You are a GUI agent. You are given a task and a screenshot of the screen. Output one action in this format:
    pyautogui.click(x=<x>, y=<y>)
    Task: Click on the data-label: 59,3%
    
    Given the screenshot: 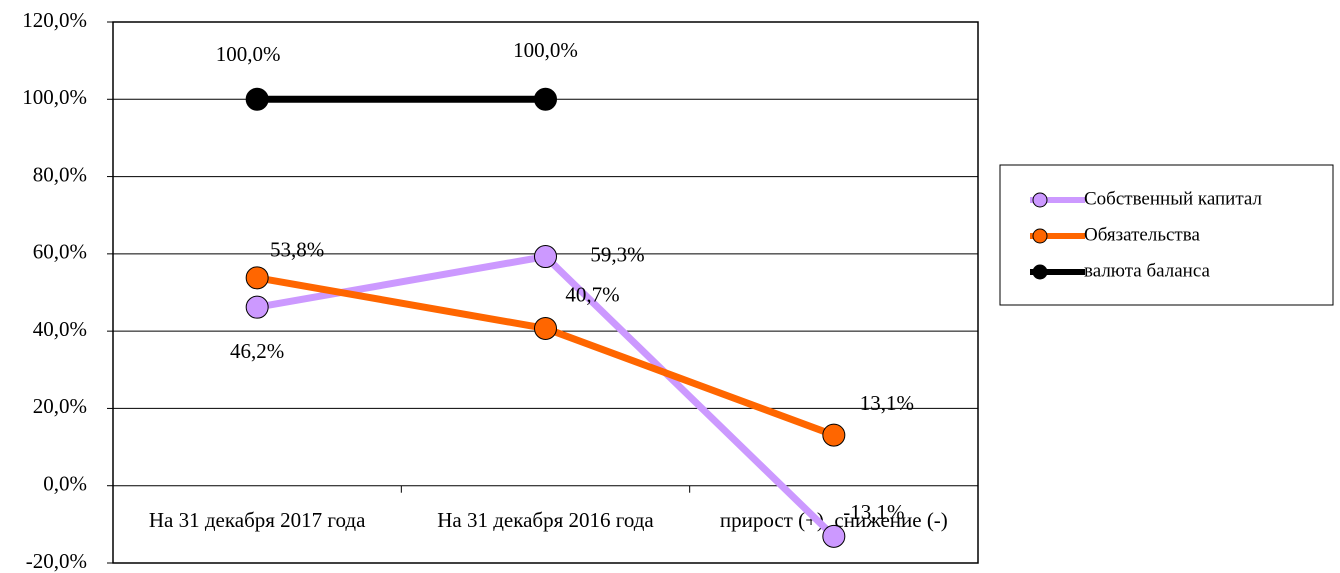 What is the action you would take?
    pyautogui.click(x=617, y=254)
    